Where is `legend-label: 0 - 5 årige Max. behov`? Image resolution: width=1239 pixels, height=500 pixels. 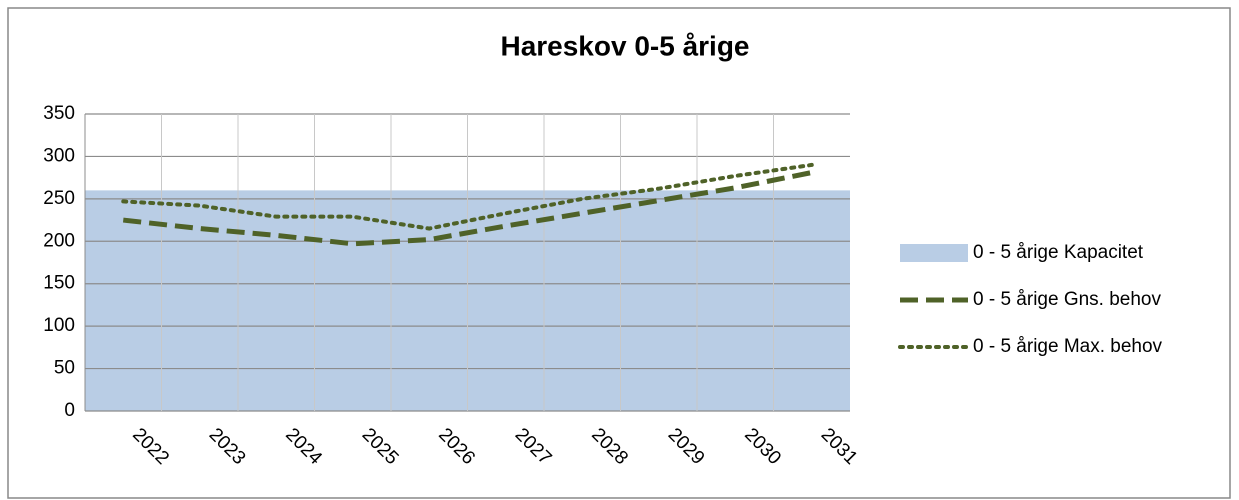 legend-label: 0 - 5 årige Max. behov is located at coordinates (1068, 346).